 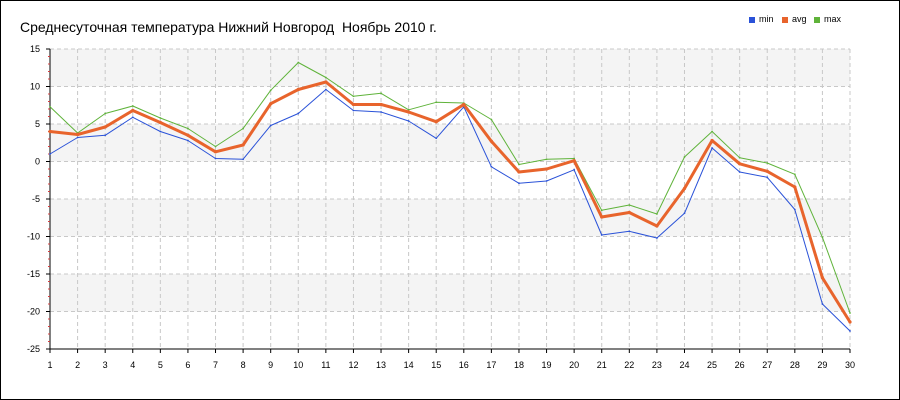 What do you see at coordinates (33, 349) in the screenshot?
I see `y-tick-label: -25` at bounding box center [33, 349].